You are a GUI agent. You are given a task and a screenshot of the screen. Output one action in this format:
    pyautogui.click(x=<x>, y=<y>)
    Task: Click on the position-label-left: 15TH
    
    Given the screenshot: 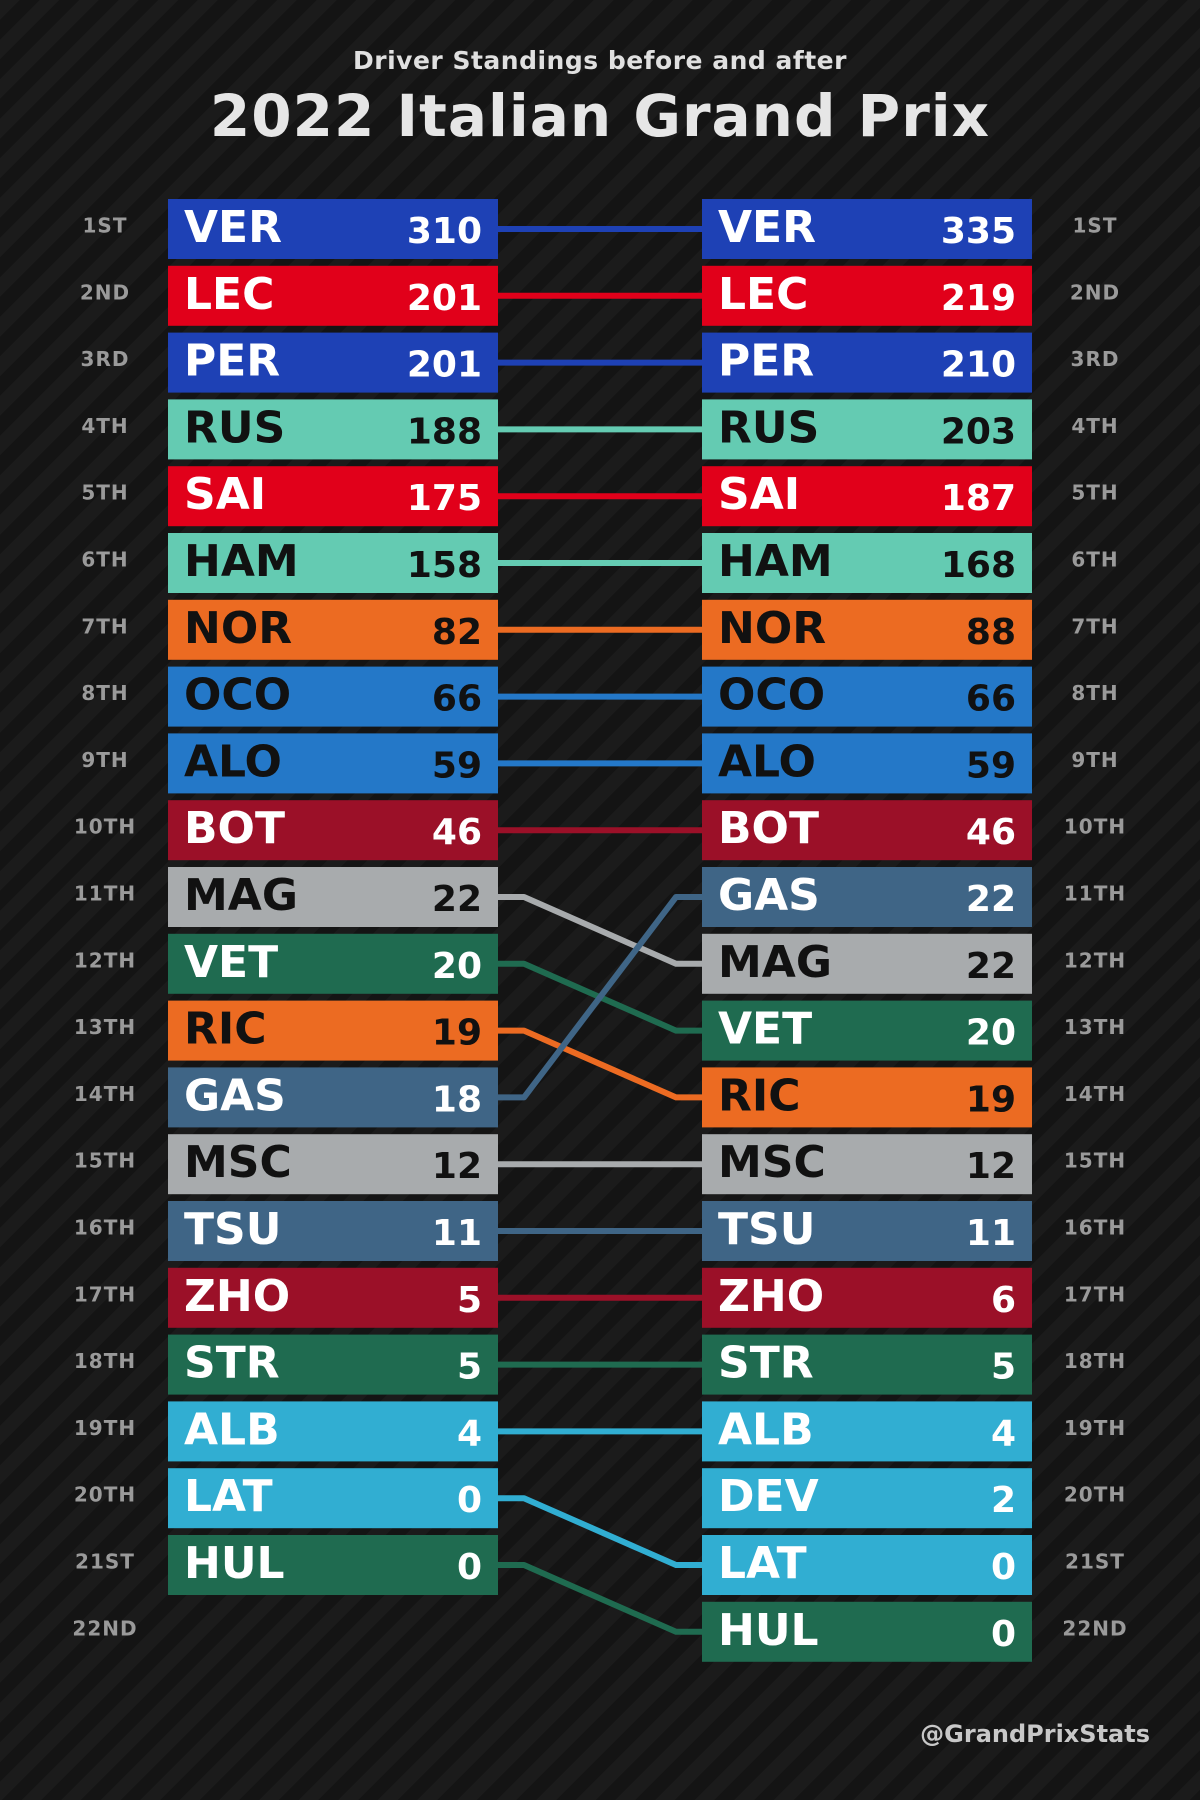 What is the action you would take?
    pyautogui.click(x=105, y=1161)
    